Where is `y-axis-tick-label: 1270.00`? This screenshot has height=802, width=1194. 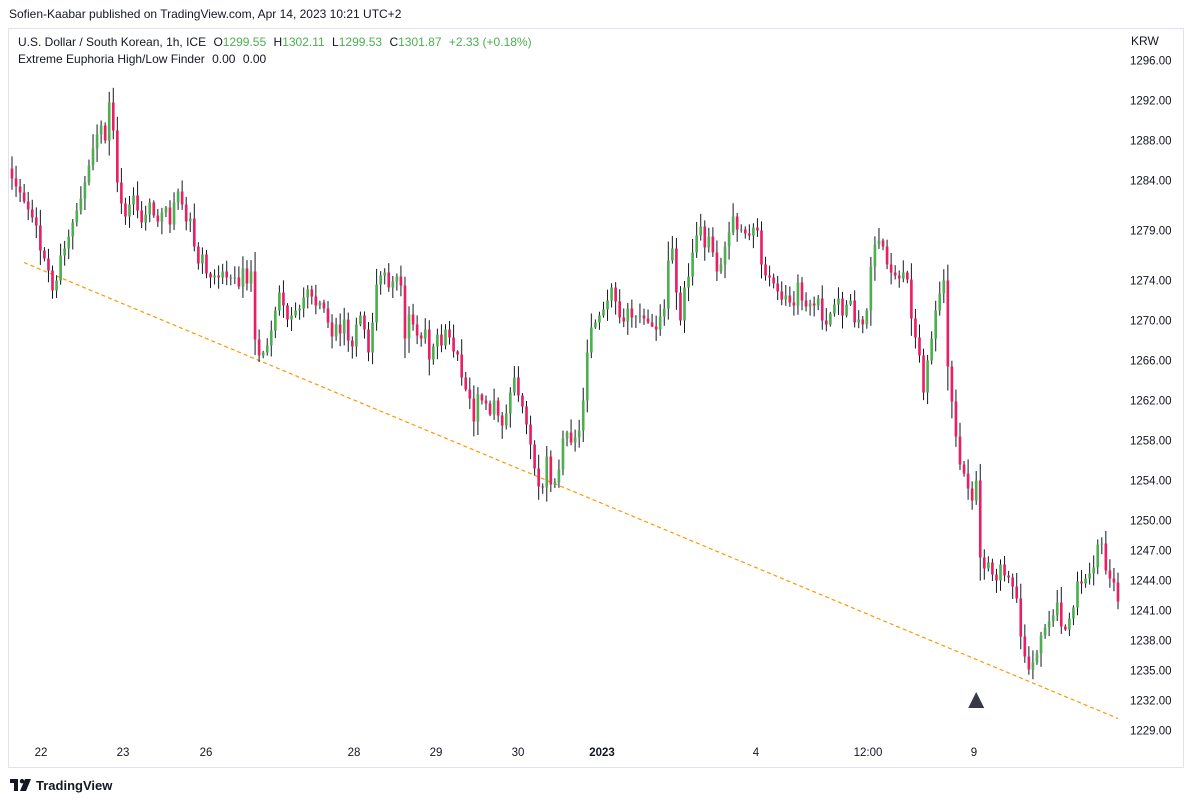 y-axis-tick-label: 1270.00 is located at coordinates (1151, 322).